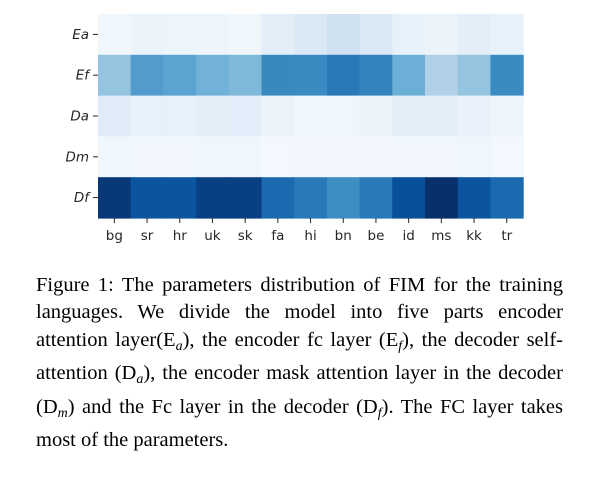 This screenshot has height=485, width=599. What do you see at coordinates (506, 236) in the screenshot?
I see `x-tick-label-tr: tr` at bounding box center [506, 236].